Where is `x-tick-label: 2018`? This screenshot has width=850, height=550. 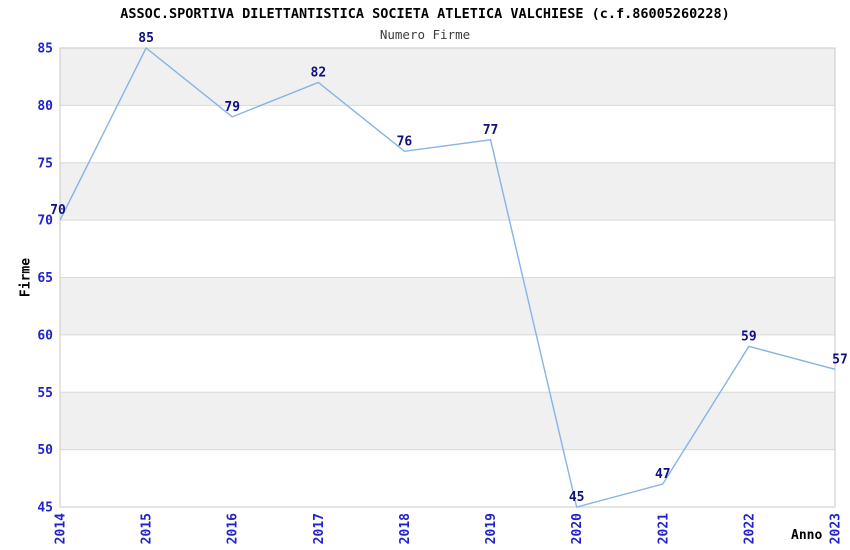 x-tick-label: 2018 is located at coordinates (405, 528).